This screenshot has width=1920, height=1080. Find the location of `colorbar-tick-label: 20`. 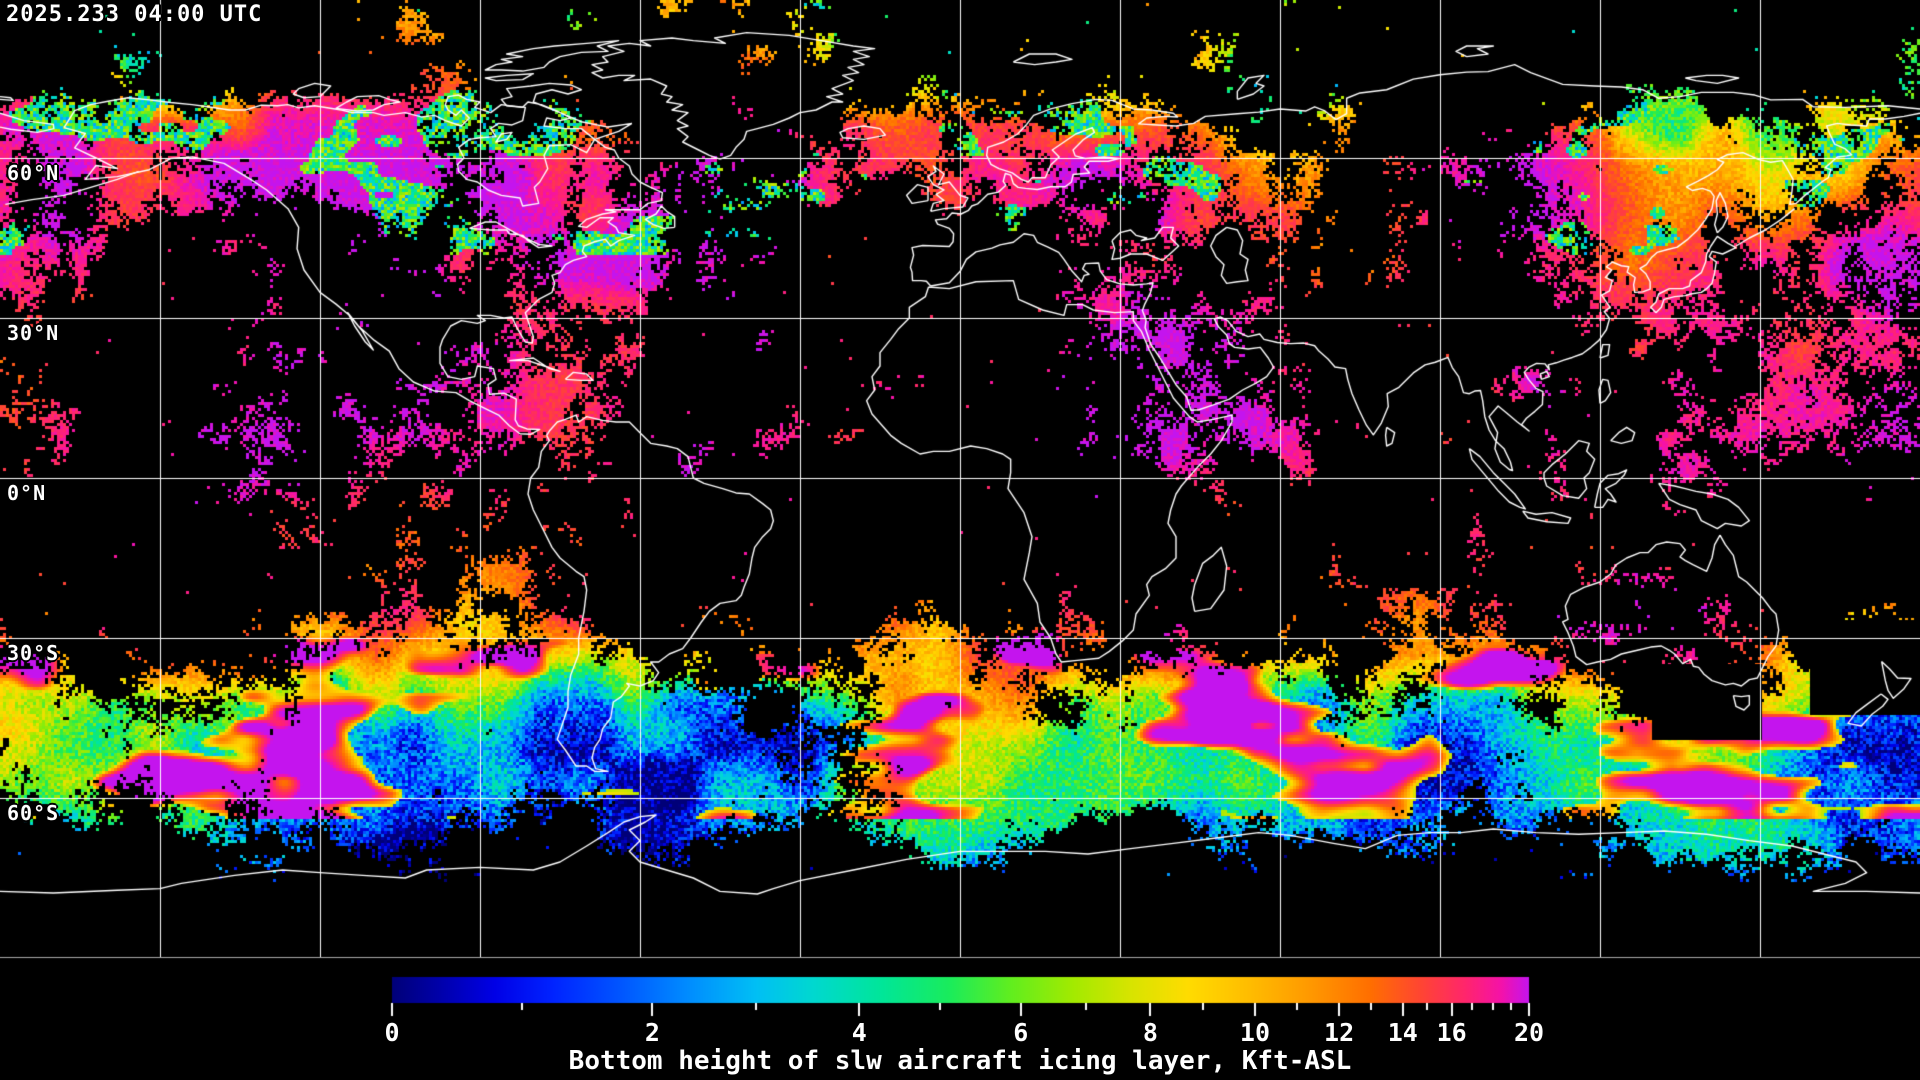

colorbar-tick-label: 20 is located at coordinates (1529, 1032).